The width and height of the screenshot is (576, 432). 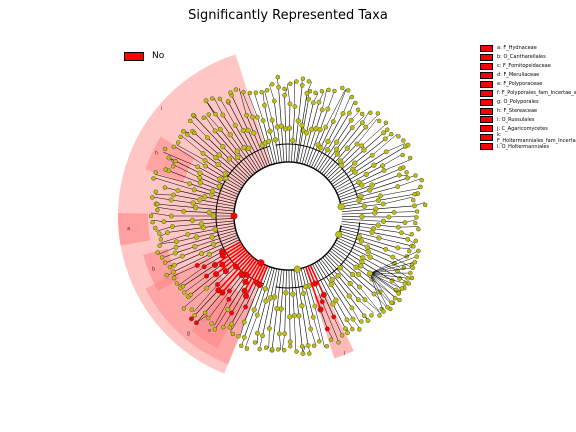 I want to click on clade-legend-item: k: F_Holtermanniales_fam_Incertae_sedis, so click(x=528, y=138).